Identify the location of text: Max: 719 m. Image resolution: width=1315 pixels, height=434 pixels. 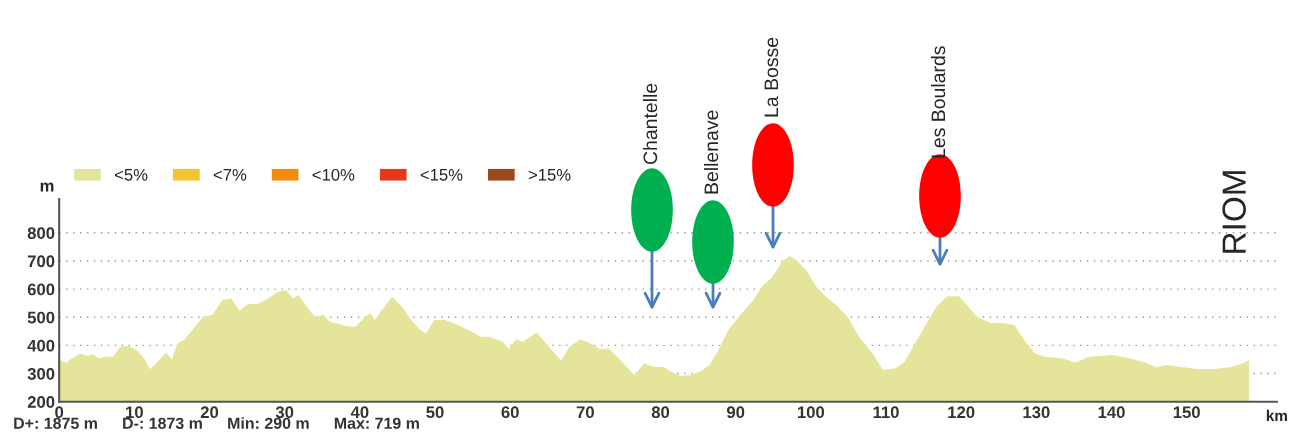
(376, 423).